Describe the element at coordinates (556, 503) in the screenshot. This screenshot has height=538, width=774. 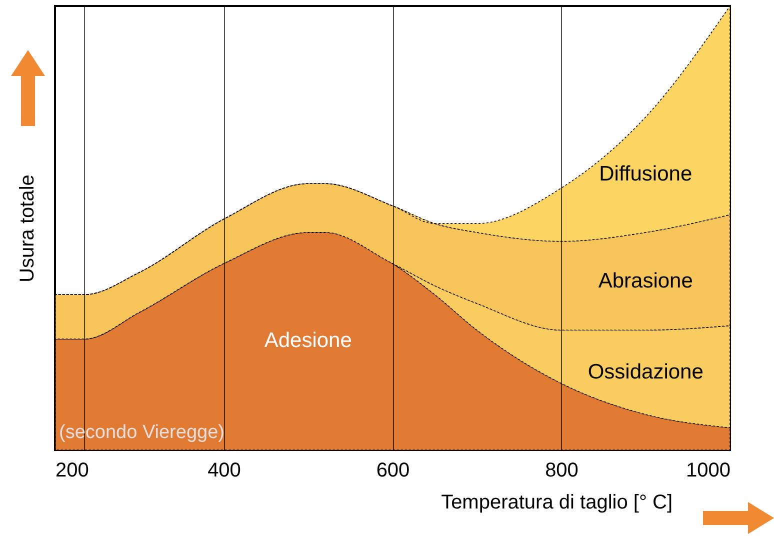
I see `x-axis-title: Temperatura di taglio [° C]` at that location.